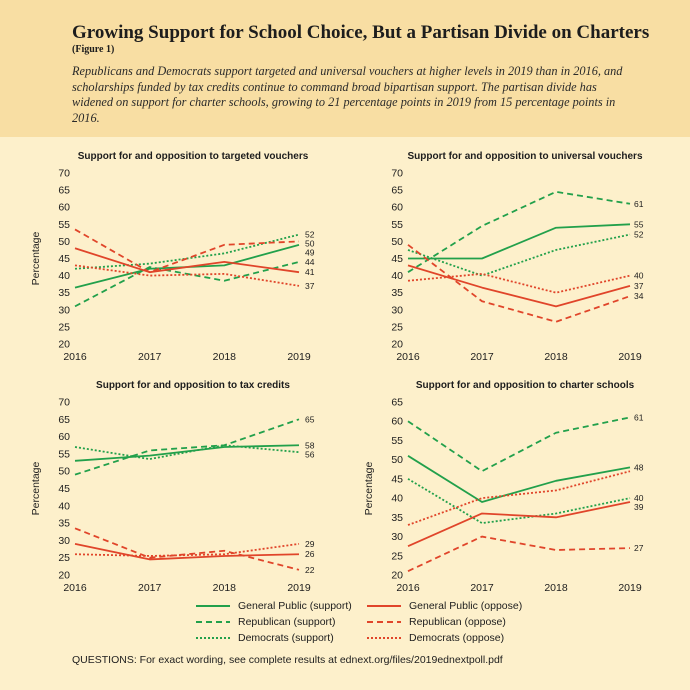 This screenshot has width=690, height=690. I want to click on end-value-label: 39, so click(639, 507).